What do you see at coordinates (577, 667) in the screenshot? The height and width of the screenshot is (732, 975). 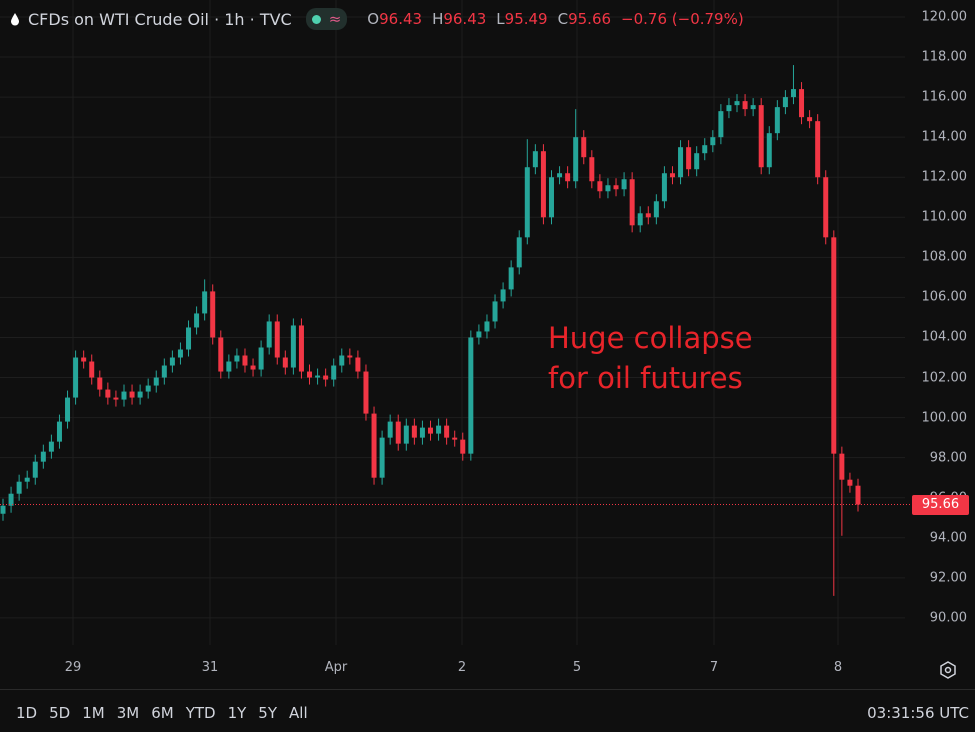 I see `time-label: 5` at bounding box center [577, 667].